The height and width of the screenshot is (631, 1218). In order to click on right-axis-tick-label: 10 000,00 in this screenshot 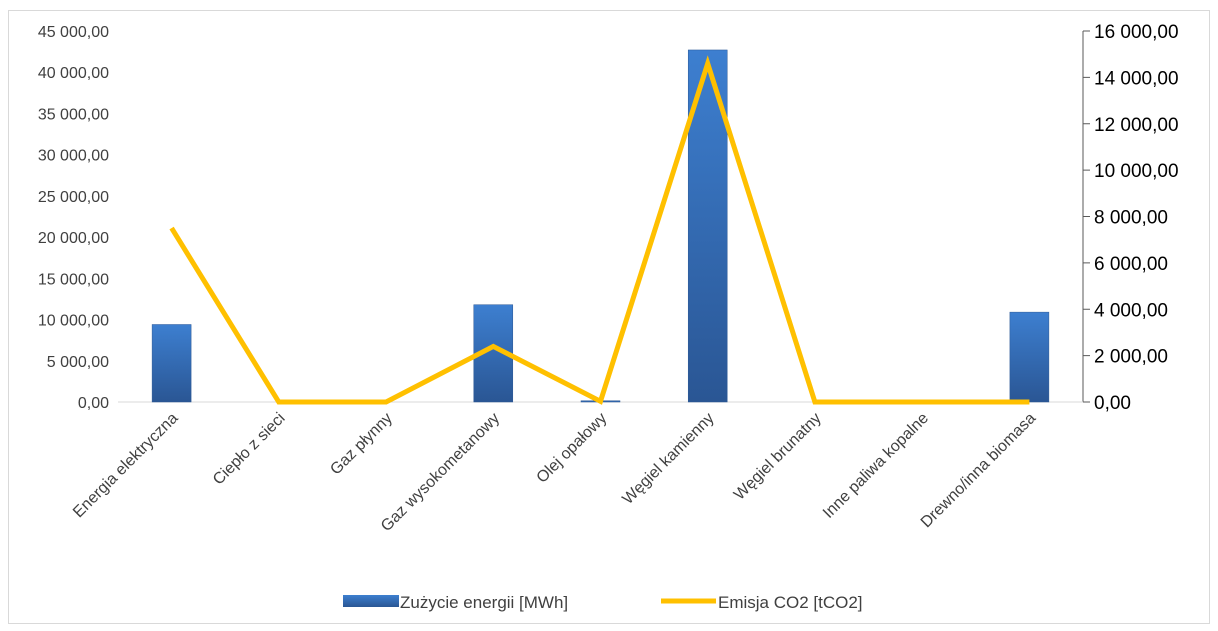, I will do `click(1136, 171)`.